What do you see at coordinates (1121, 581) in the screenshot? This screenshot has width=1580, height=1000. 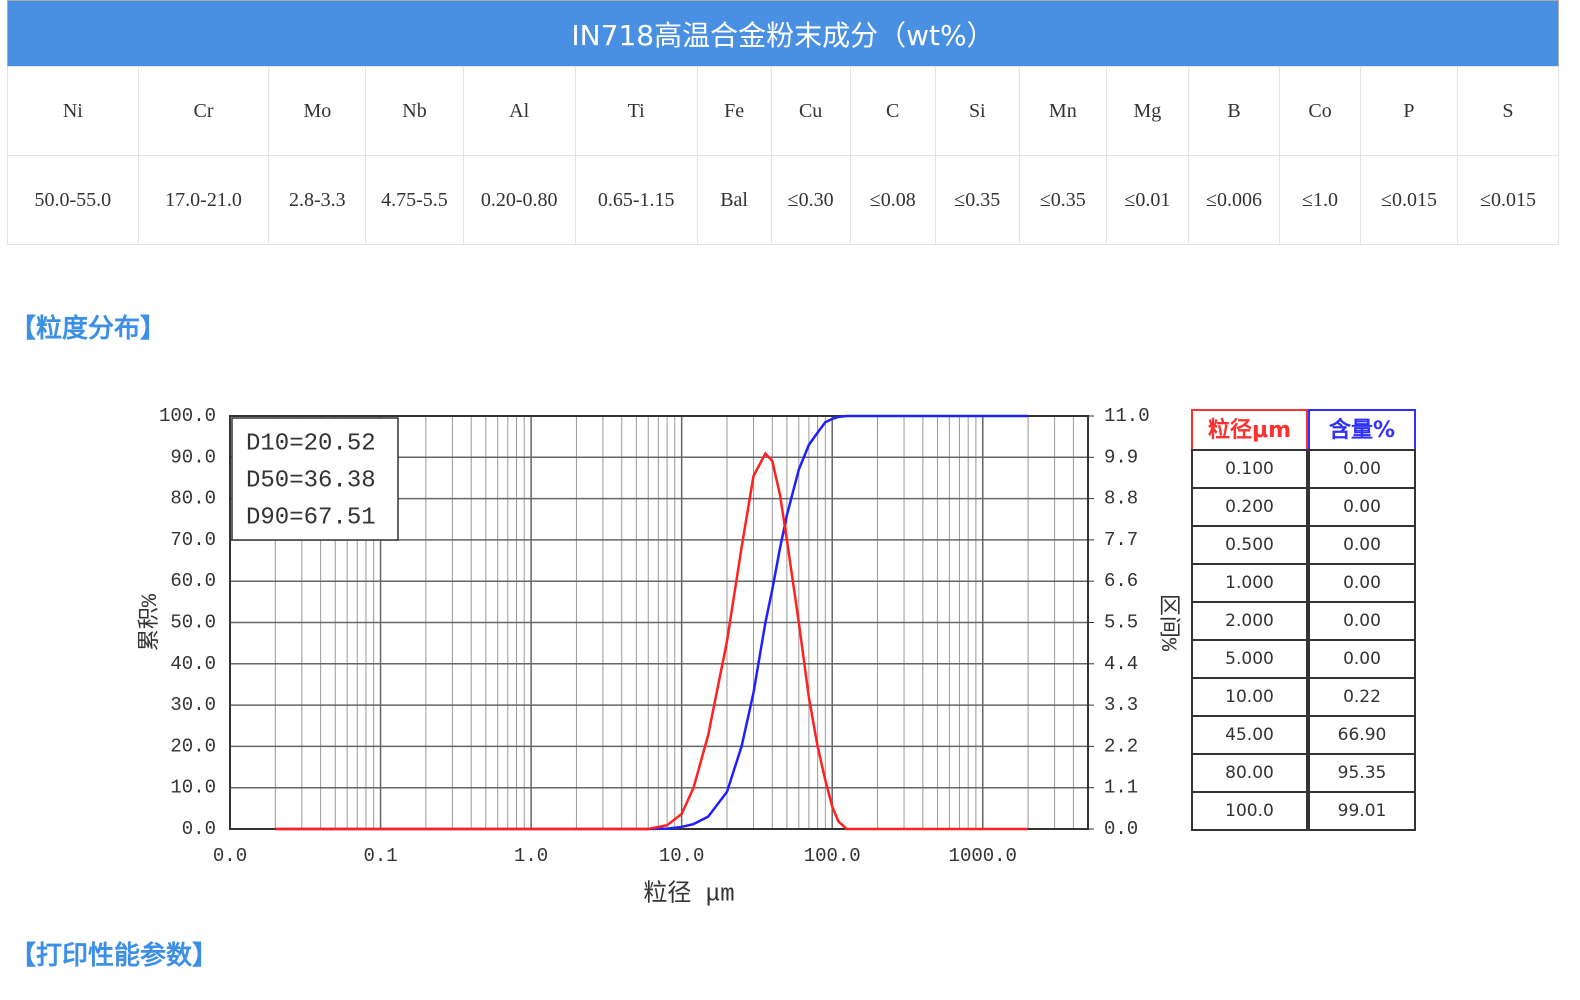 I see `y2-tick-label: 6.6` at bounding box center [1121, 581].